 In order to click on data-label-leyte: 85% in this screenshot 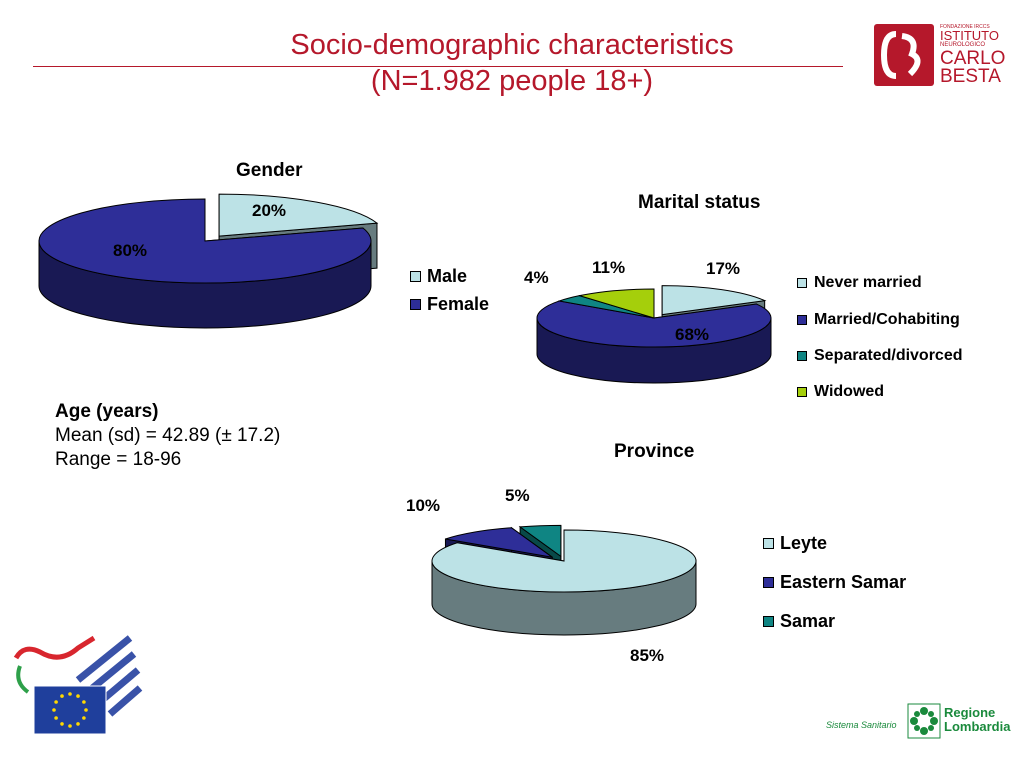, I will do `click(647, 655)`.